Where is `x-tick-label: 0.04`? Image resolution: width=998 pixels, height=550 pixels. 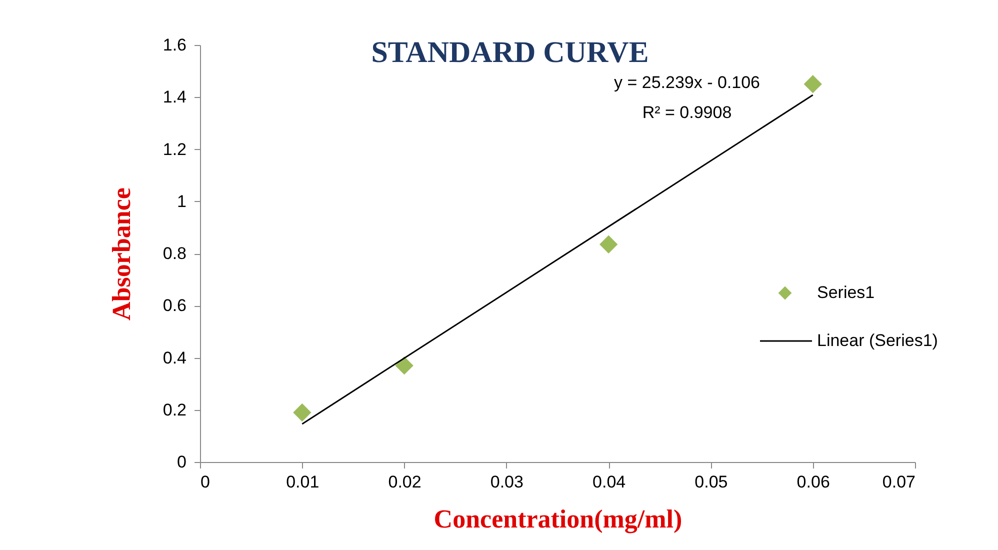
x-tick-label: 0.04 is located at coordinates (609, 482).